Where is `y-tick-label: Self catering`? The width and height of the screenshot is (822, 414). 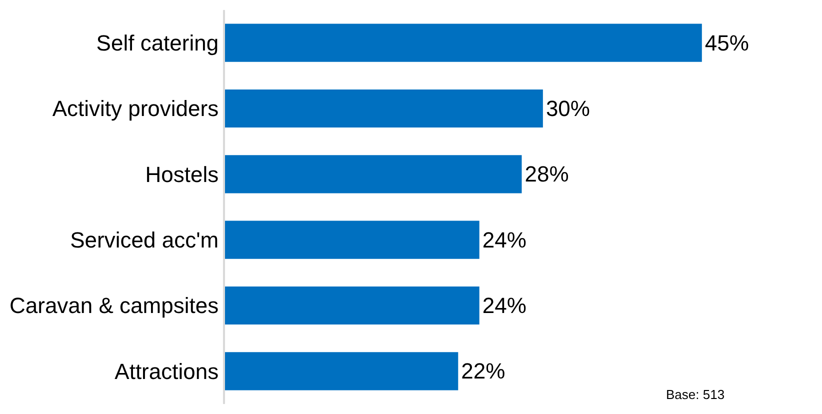 y-tick-label: Self catering is located at coordinates (157, 43).